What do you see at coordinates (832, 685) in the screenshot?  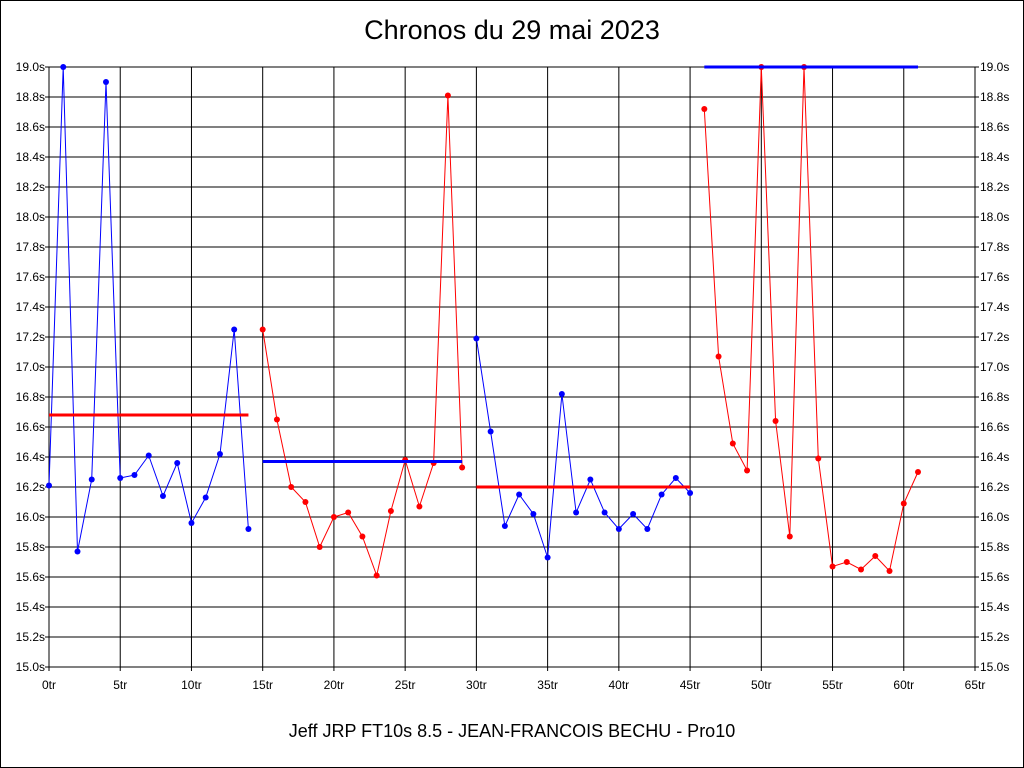 I see `x-tick-label: 55tr` at bounding box center [832, 685].